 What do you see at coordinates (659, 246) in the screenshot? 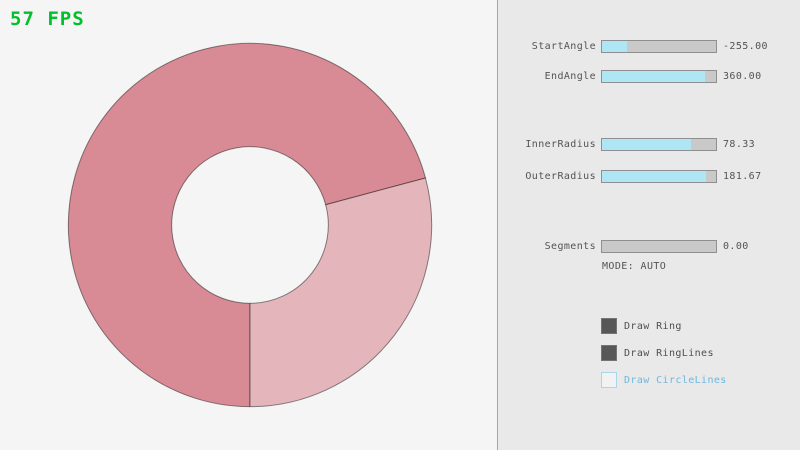
I see `segments-slider` at bounding box center [659, 246].